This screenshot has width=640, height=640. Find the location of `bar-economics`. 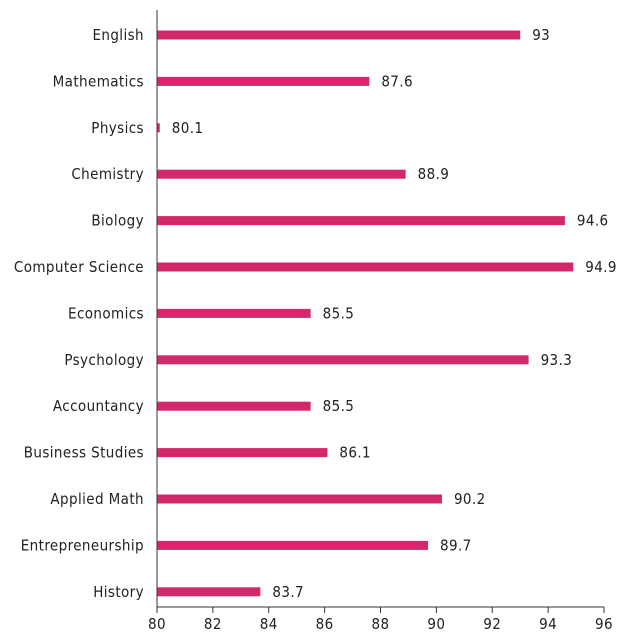

bar-economics is located at coordinates (234, 313).